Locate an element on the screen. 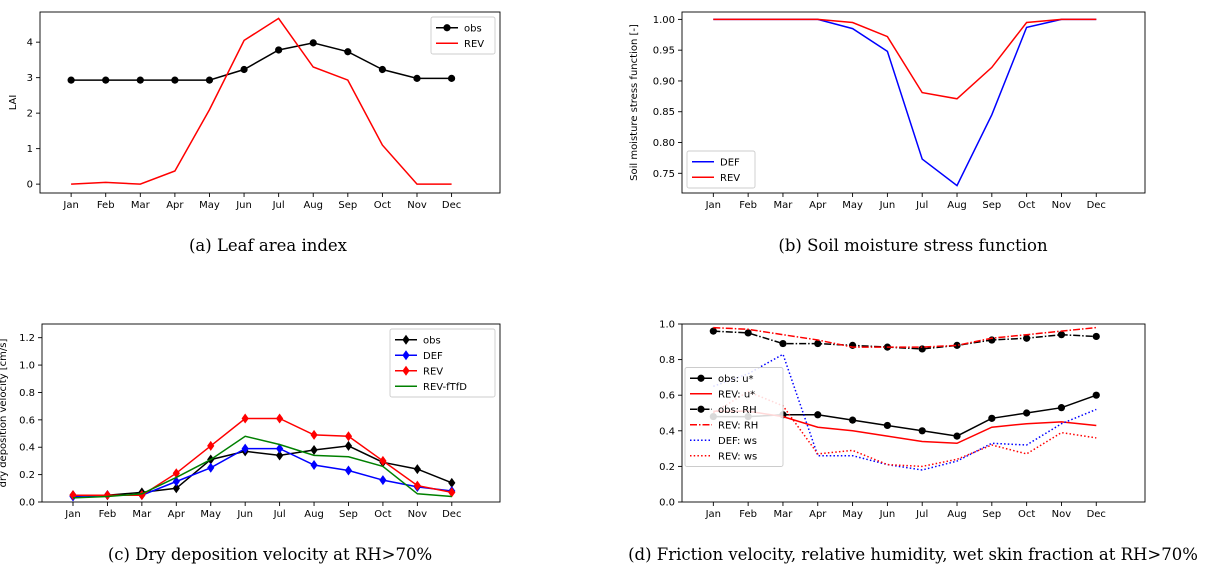  y-tick-label: 0.95 is located at coordinates (664, 51).